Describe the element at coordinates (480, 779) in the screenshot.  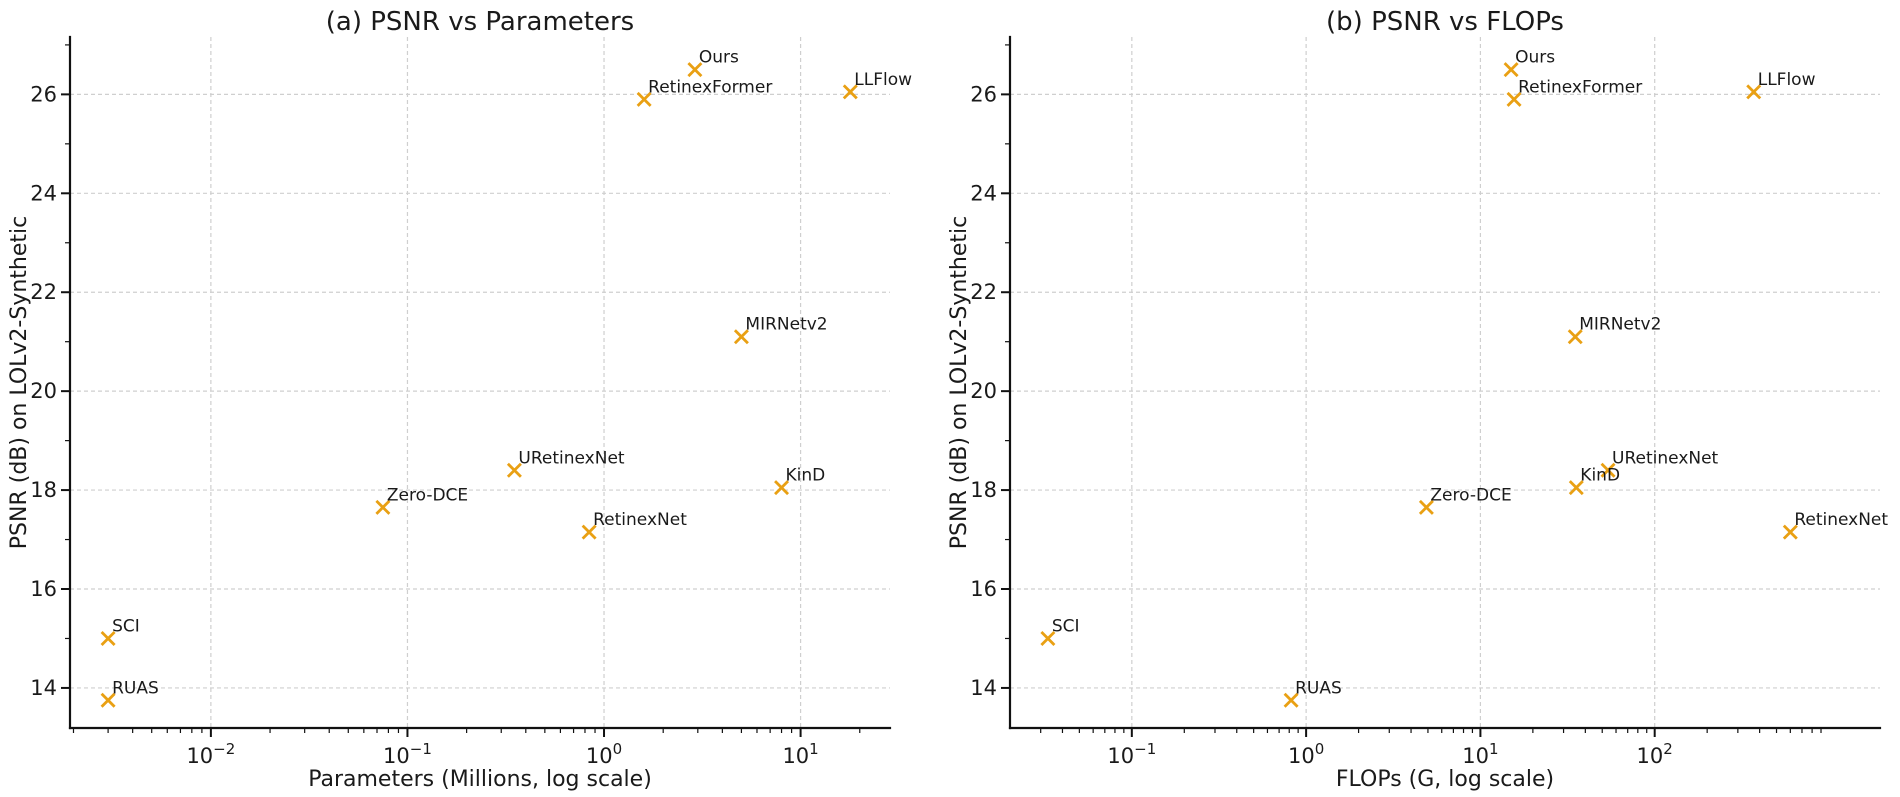
I see `x-axis-label: Parameters (Millions, log scale)` at that location.